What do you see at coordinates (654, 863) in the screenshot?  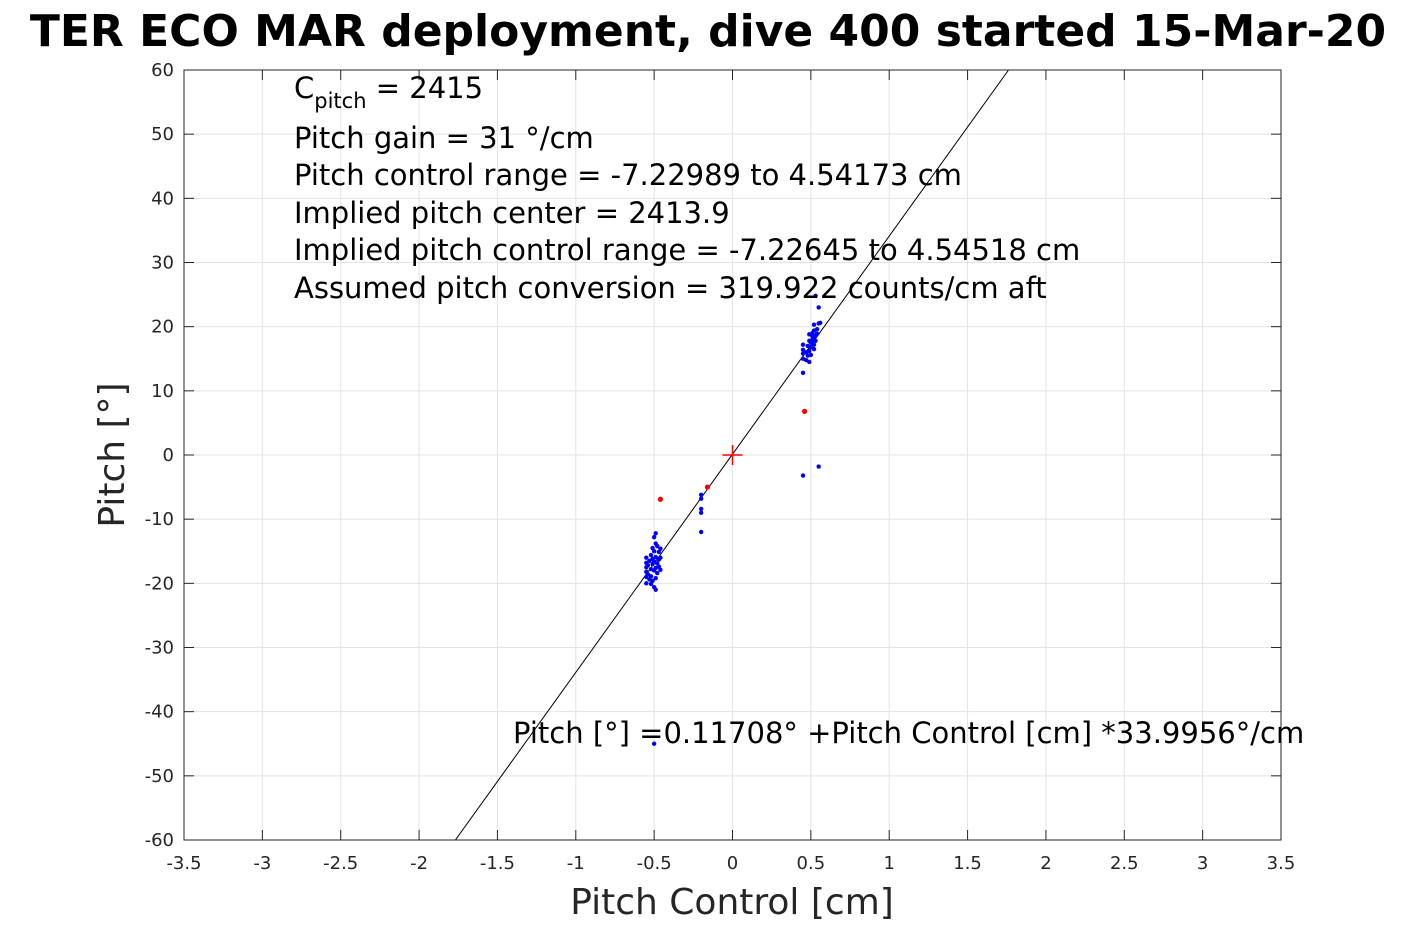 I see `x-tick-label: -0.5` at bounding box center [654, 863].